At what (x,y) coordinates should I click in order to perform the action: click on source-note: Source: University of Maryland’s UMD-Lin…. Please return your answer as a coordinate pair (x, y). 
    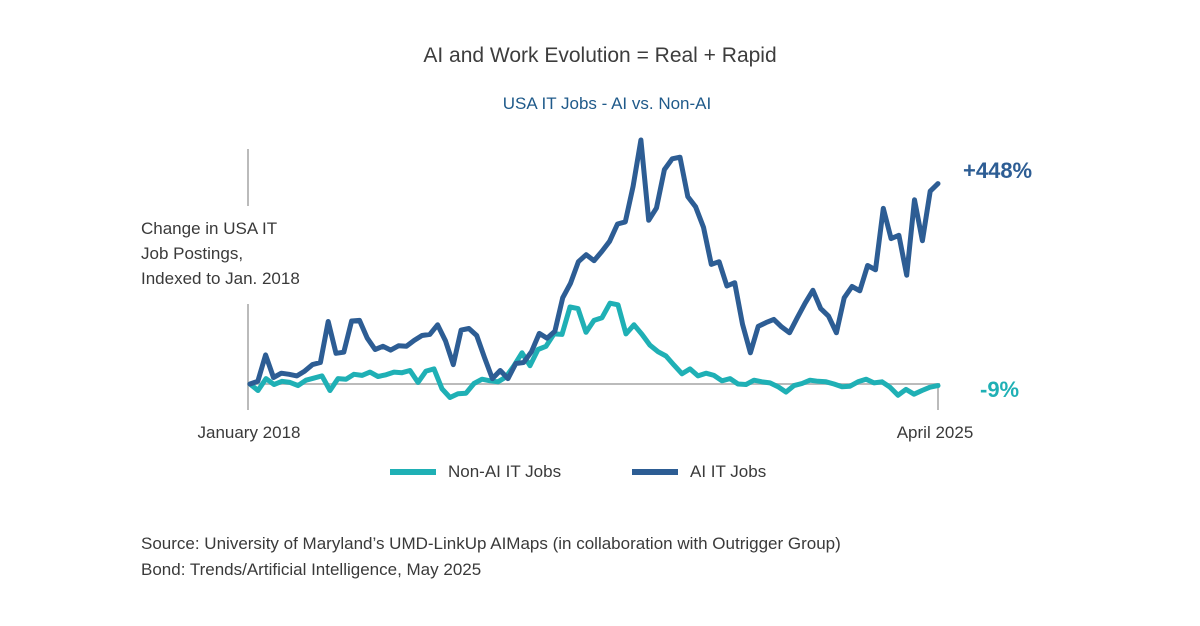
    Looking at the image, I should click on (491, 557).